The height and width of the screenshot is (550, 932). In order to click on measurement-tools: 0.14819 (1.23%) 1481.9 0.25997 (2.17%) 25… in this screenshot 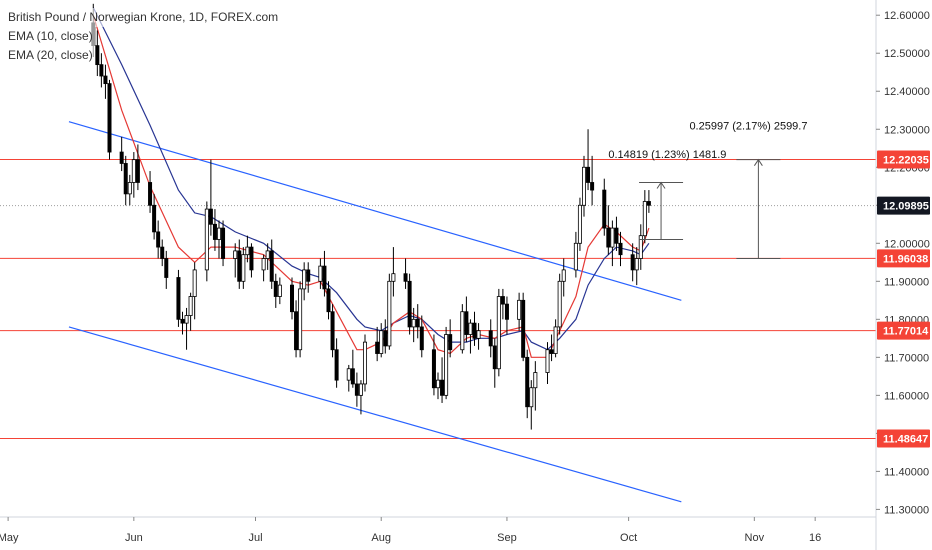, I will do `click(707, 189)`.